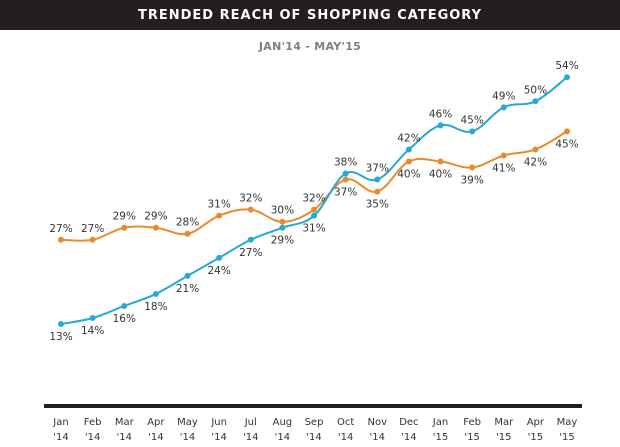 This screenshot has width=620, height=447. What do you see at coordinates (283, 422) in the screenshot?
I see `x-tick-label: Aug` at bounding box center [283, 422].